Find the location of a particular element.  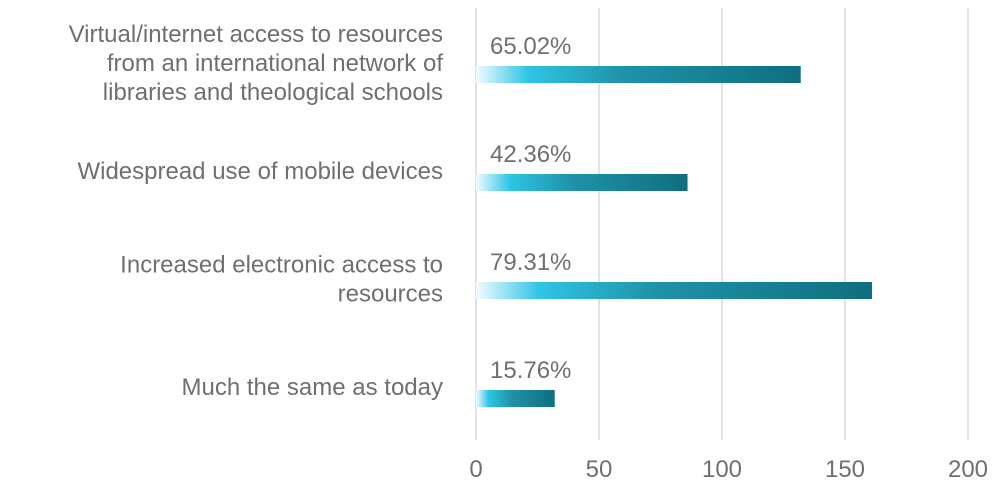

data-label-3: 15.76% is located at coordinates (530, 370).